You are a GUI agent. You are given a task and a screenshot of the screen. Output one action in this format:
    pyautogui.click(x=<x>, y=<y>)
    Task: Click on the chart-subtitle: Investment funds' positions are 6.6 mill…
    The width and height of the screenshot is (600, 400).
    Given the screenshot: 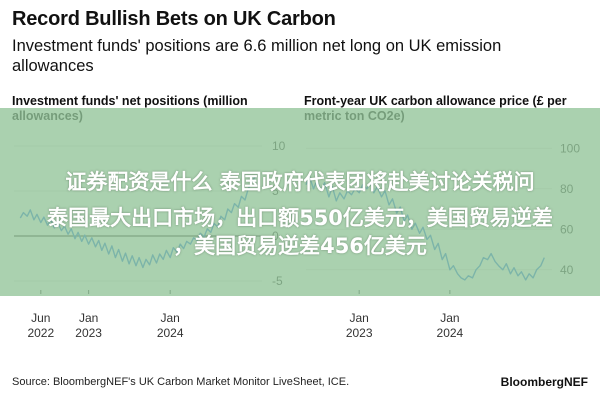 What is the action you would take?
    pyautogui.click(x=257, y=56)
    